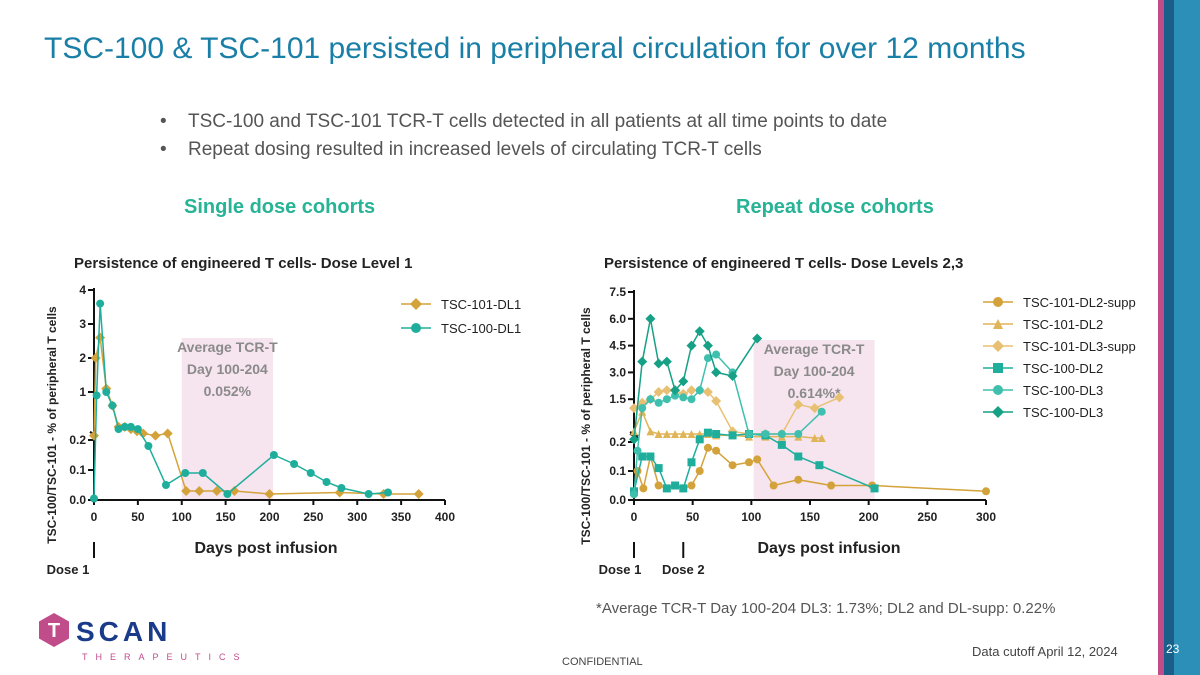 Image resolution: width=1200 pixels, height=675 pixels. I want to click on y-tick-label: 0.2, so click(617, 442).